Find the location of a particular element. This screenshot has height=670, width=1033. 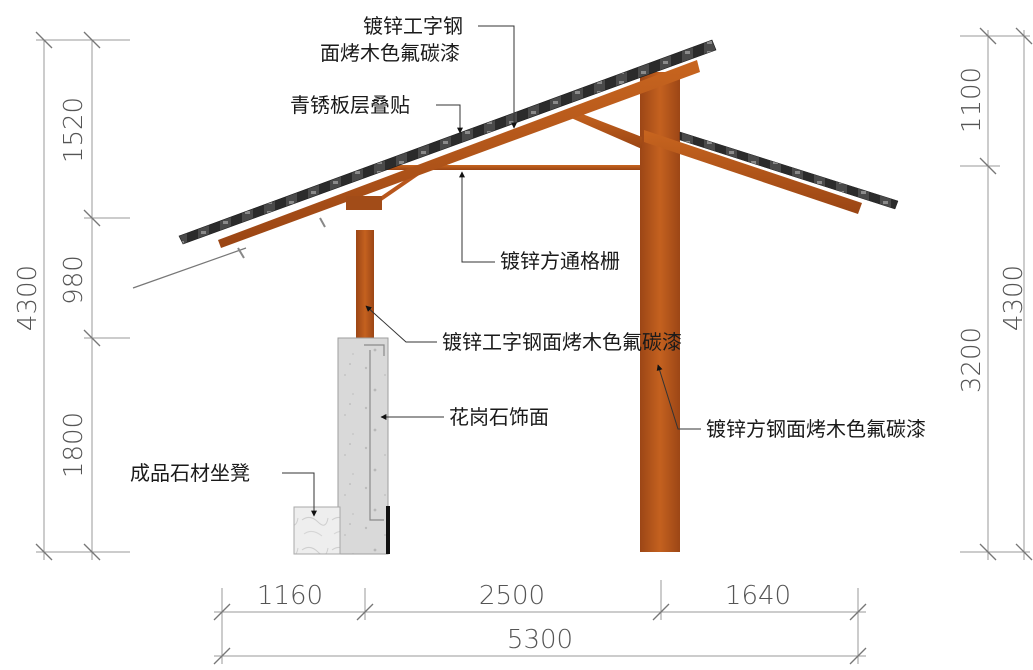

pier-edge-trim is located at coordinates (388, 530).